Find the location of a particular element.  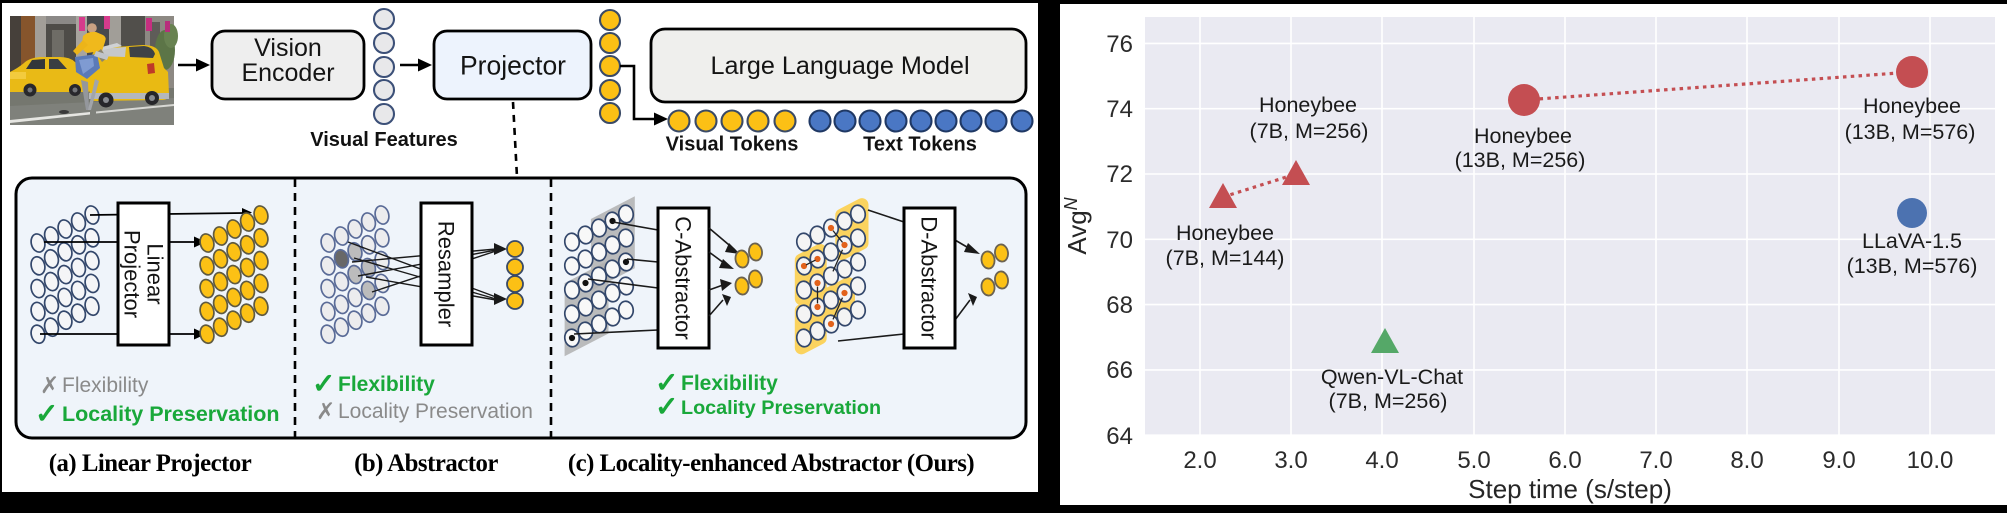

svg-text: D-Abstractor is located at coordinates (929, 277).